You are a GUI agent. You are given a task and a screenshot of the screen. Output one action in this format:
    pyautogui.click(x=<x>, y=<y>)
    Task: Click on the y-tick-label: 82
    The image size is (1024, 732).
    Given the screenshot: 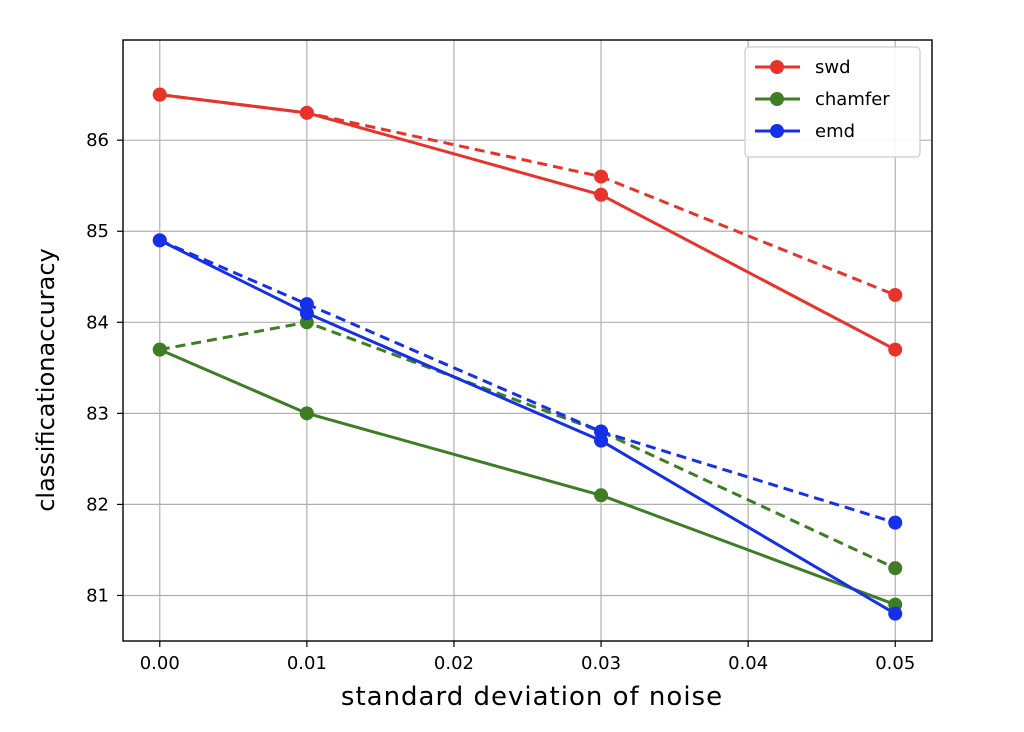 What is the action you would take?
    pyautogui.click(x=97, y=504)
    